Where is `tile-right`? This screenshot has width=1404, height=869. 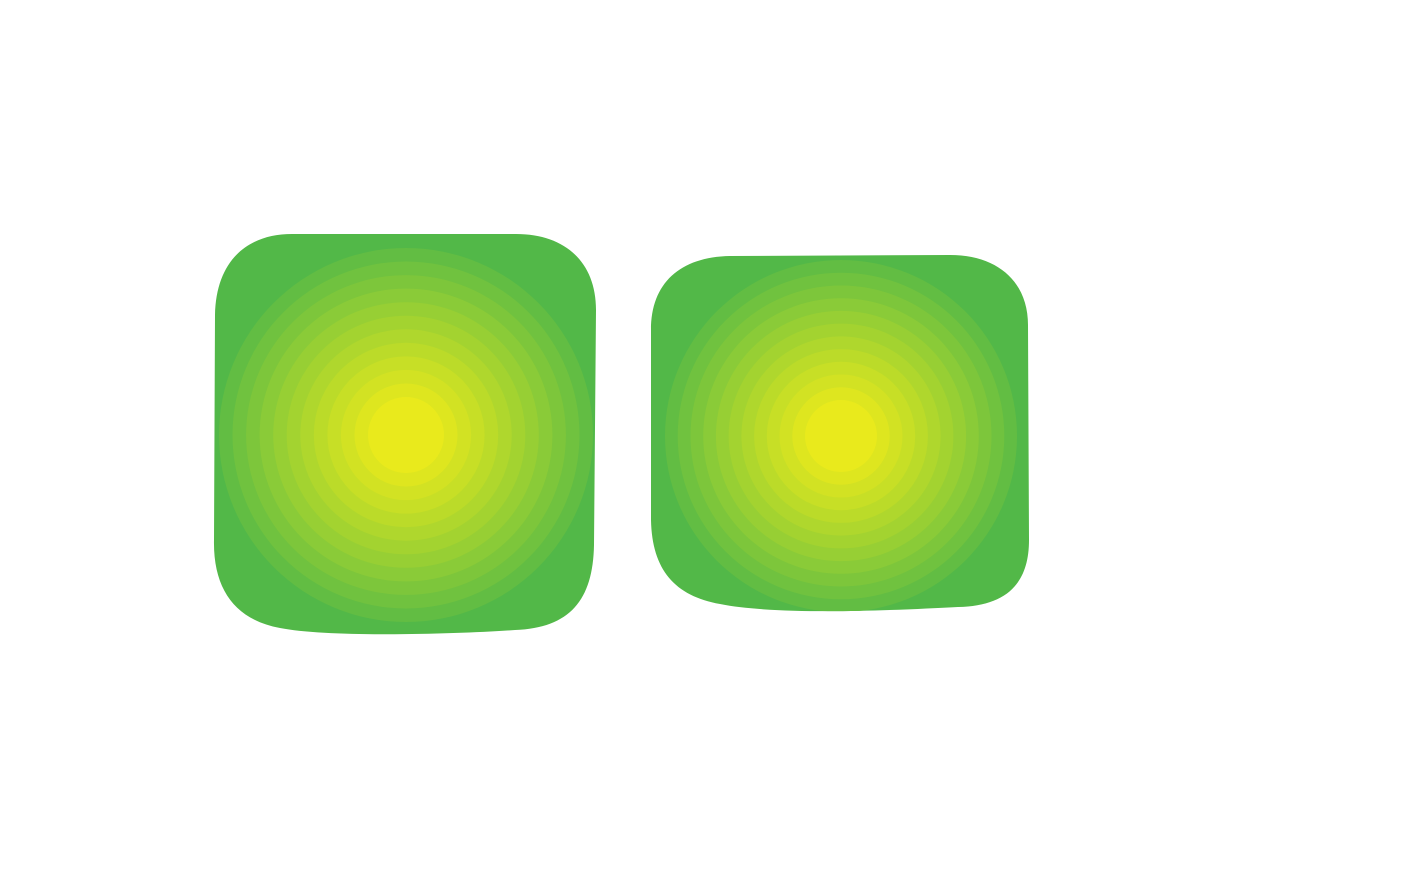 tile-right is located at coordinates (840, 433).